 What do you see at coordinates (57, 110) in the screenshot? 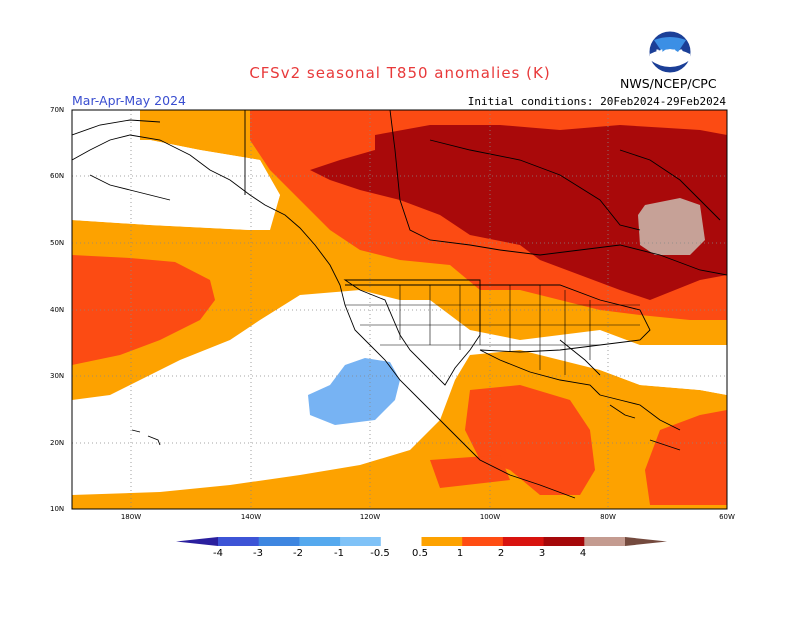
I see `lat-label: 70N` at bounding box center [57, 110].